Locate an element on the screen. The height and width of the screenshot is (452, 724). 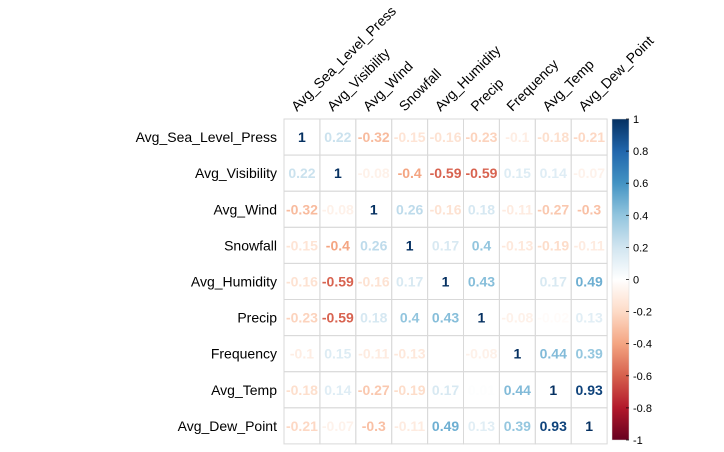
cell-value: 0.01 is located at coordinates (481, 390).